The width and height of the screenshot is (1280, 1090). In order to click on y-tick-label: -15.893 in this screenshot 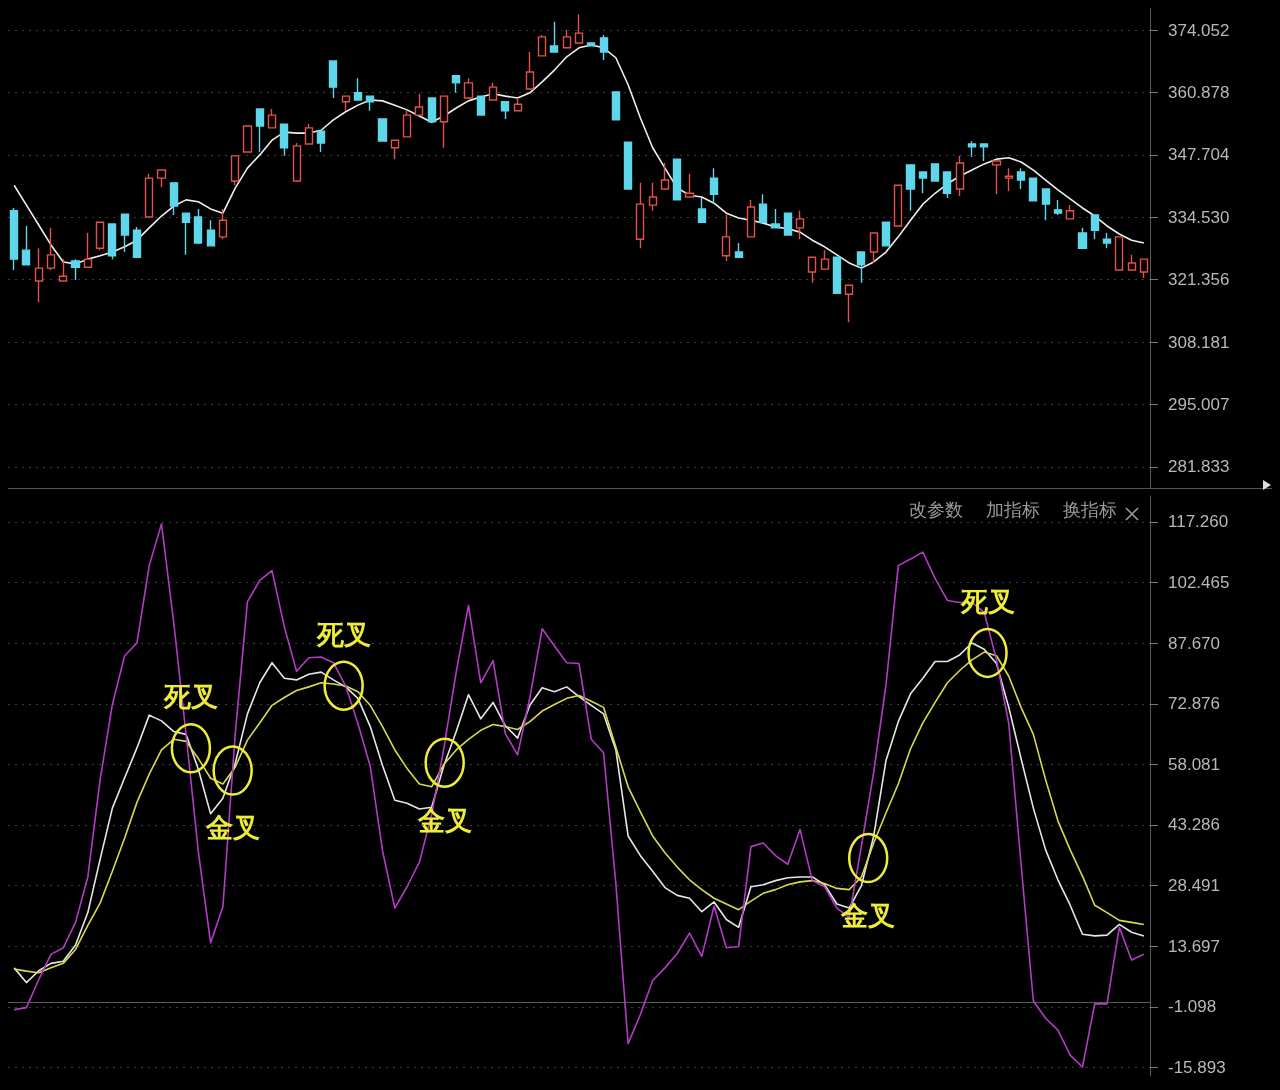, I will do `click(1197, 1067)`.